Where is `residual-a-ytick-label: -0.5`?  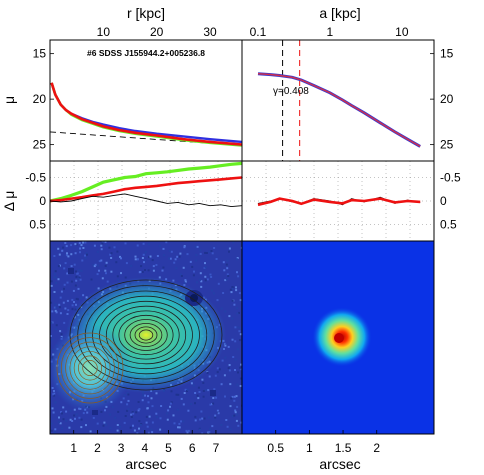 residual-a-ytick-label: -0.5 is located at coordinates (450, 177).